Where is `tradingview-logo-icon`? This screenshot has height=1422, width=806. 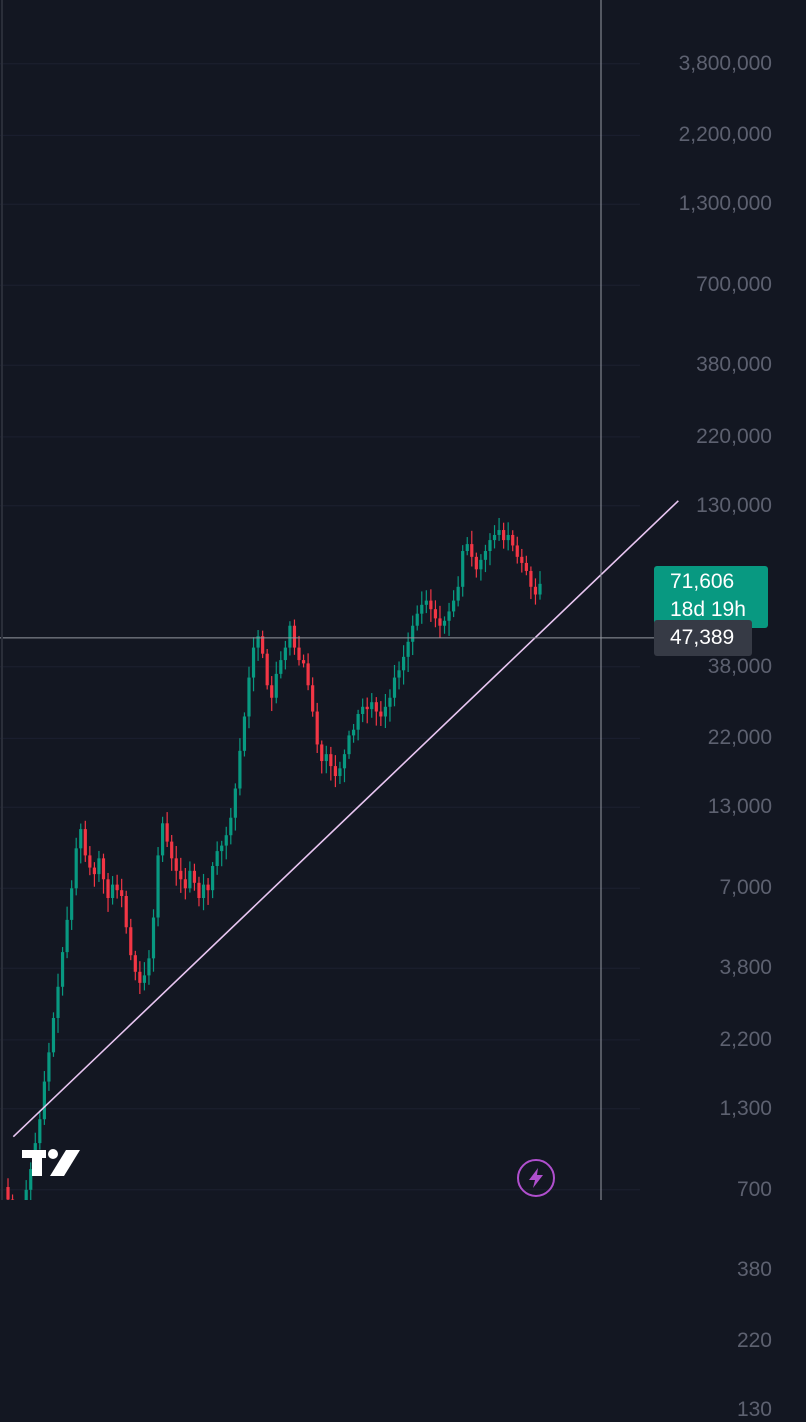
tradingview-logo-icon is located at coordinates (52, 1164).